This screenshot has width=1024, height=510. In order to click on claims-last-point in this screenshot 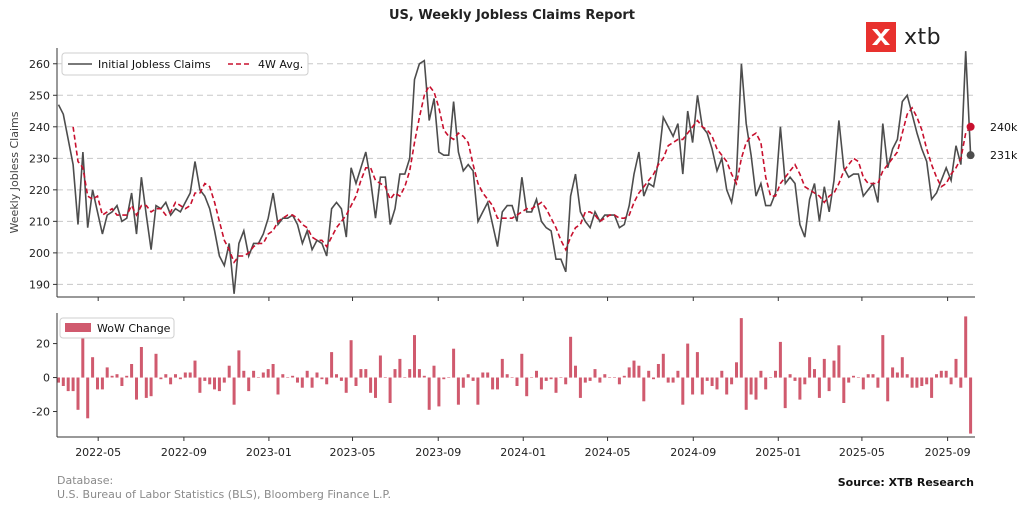, I will do `click(970, 155)`.